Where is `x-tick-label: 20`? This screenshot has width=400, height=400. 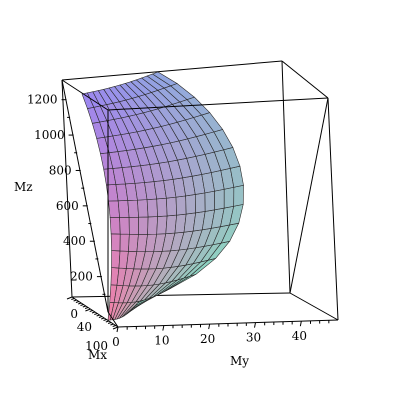 x-tick-label: 20 is located at coordinates (207, 339).